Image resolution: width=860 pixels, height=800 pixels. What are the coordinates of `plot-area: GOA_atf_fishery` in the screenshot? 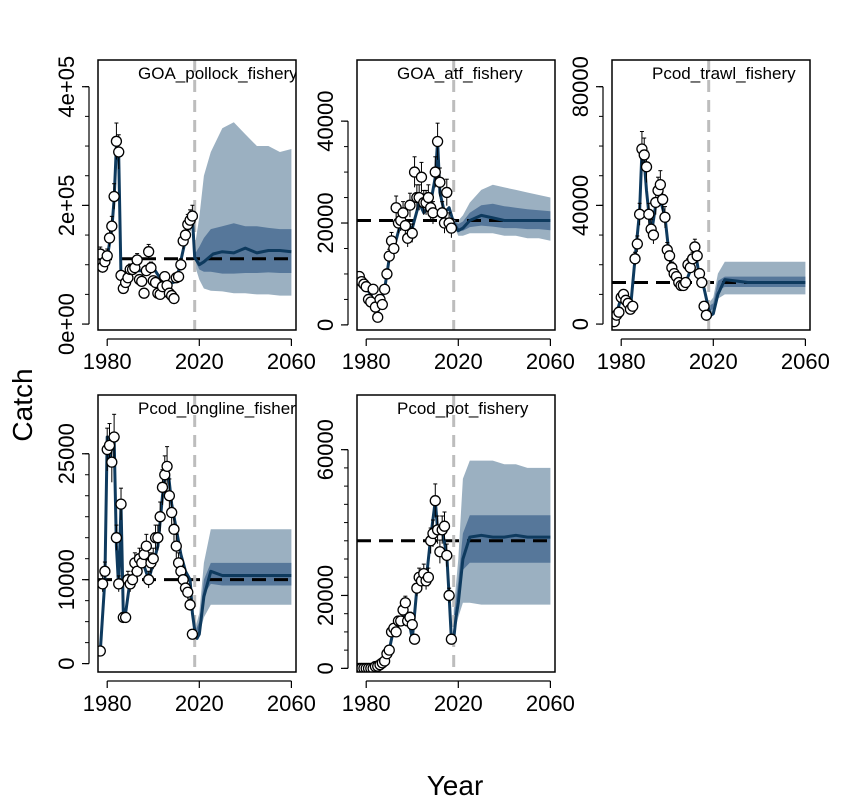 It's located at (456, 195).